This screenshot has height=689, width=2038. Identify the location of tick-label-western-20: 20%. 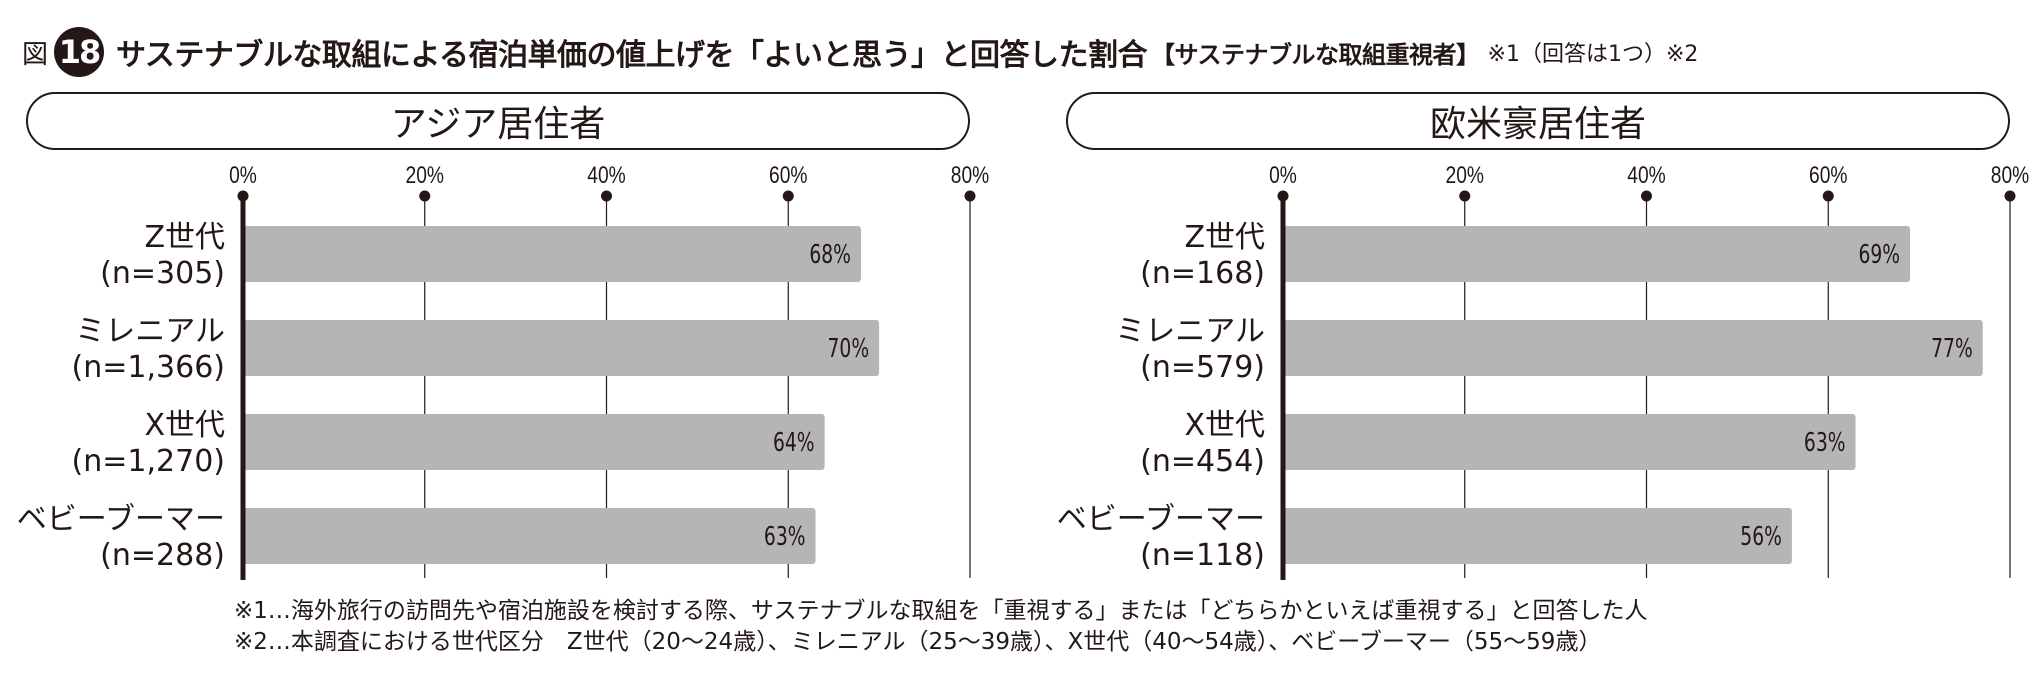
(1465, 175).